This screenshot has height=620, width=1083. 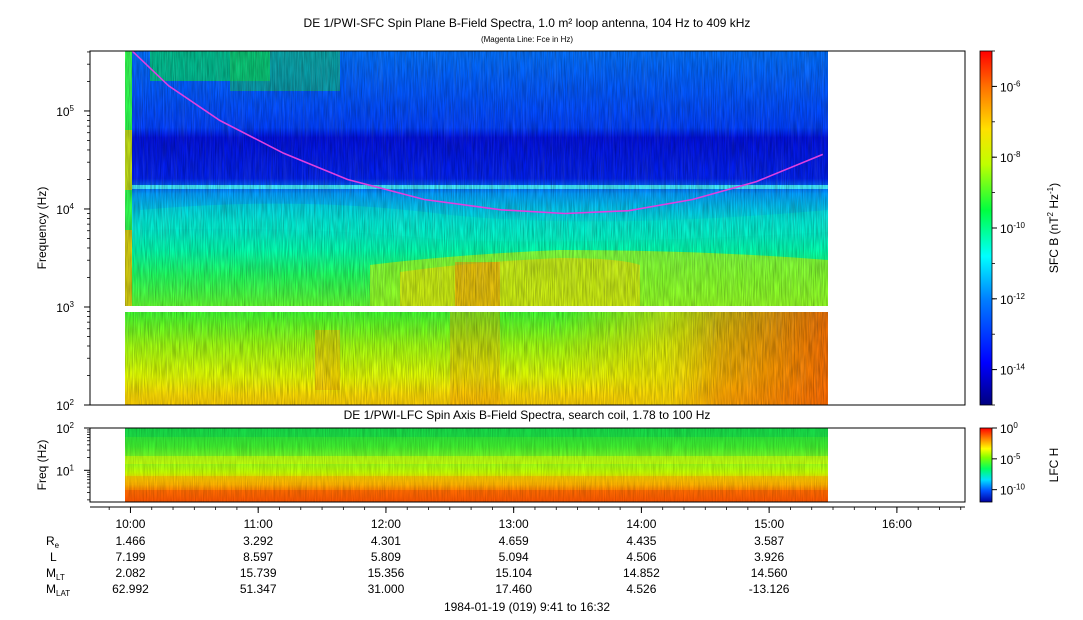 What do you see at coordinates (1054, 465) in the screenshot?
I see `lfc-colorbar-label: LFC H` at bounding box center [1054, 465].